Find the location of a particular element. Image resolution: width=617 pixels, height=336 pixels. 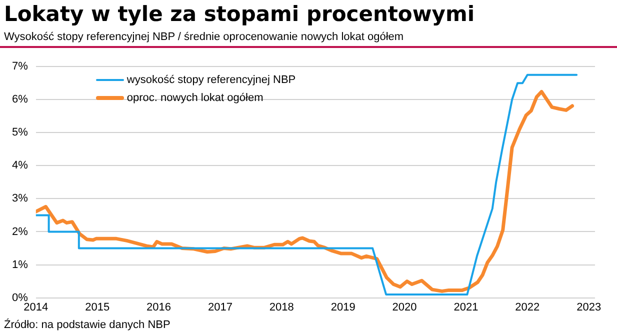

y-tick-label: 0% is located at coordinates (20, 298).